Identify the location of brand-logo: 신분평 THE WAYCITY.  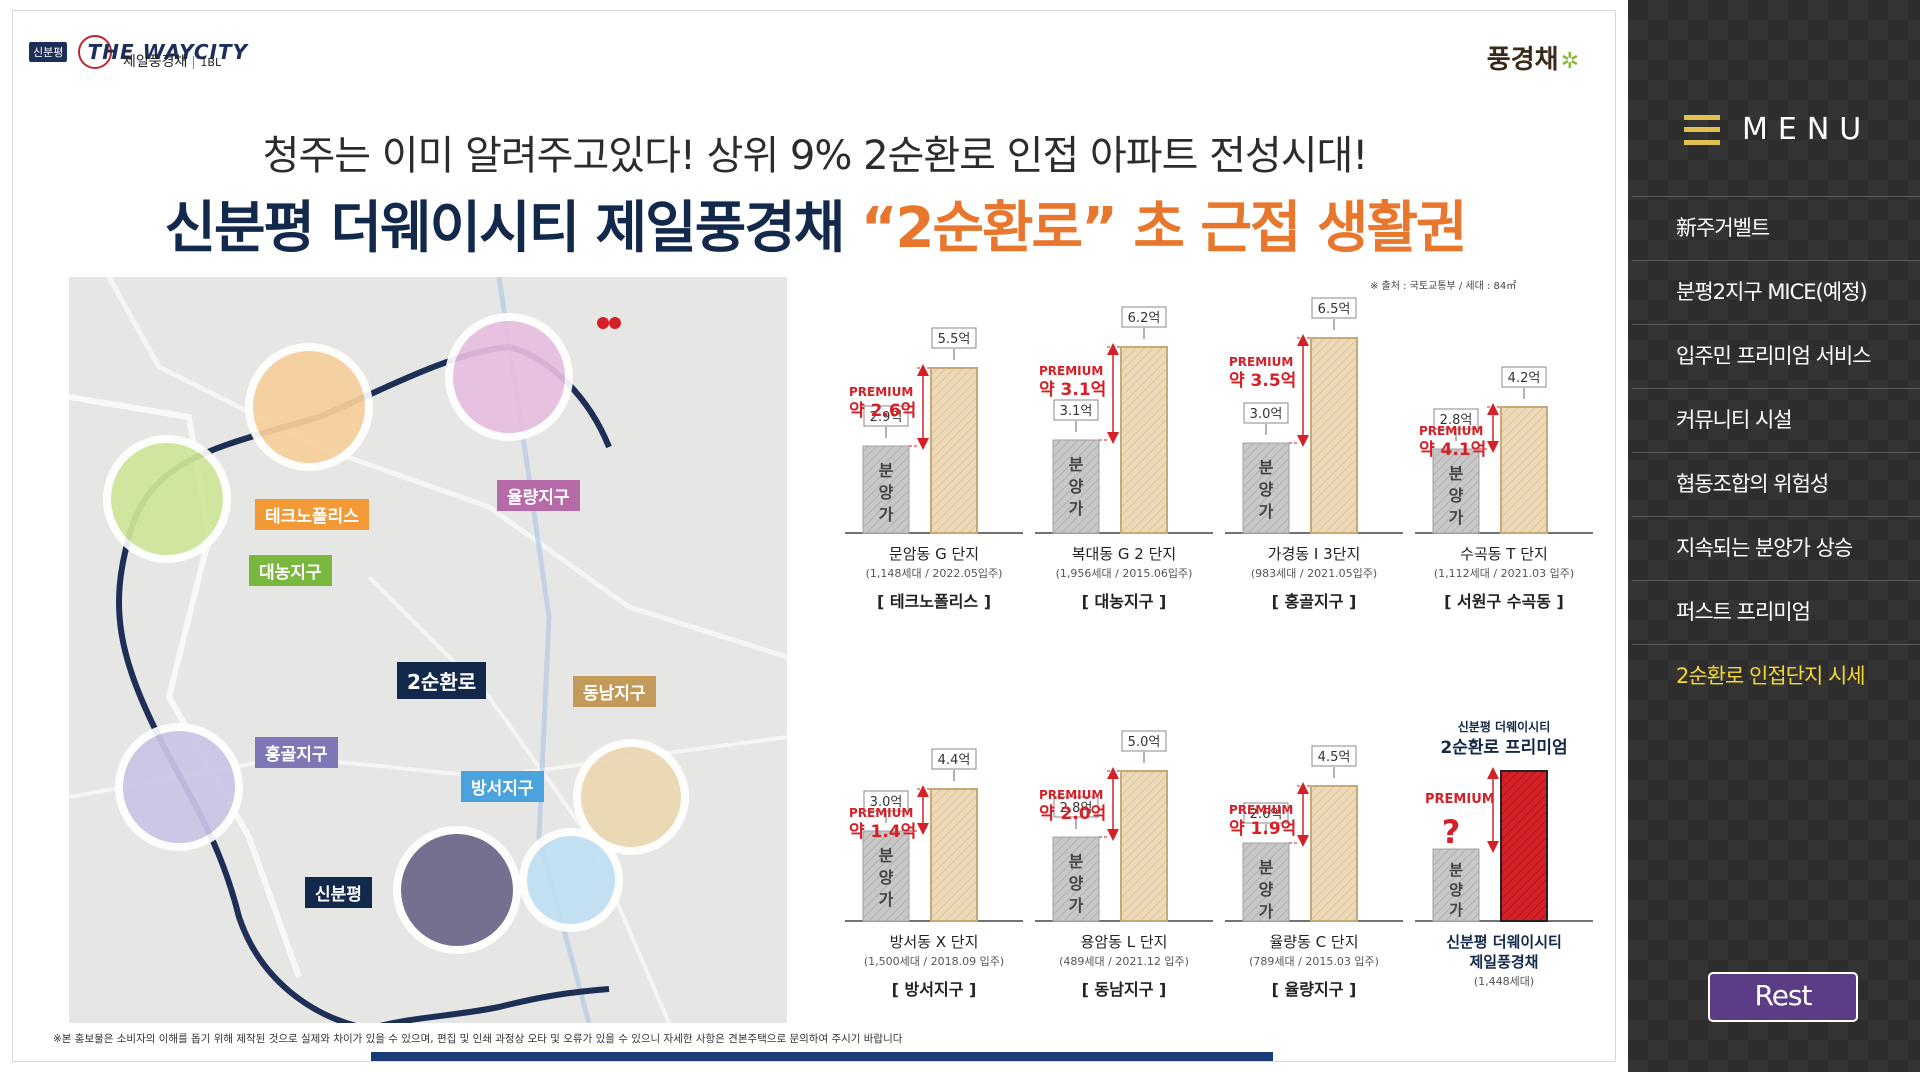
(138, 52).